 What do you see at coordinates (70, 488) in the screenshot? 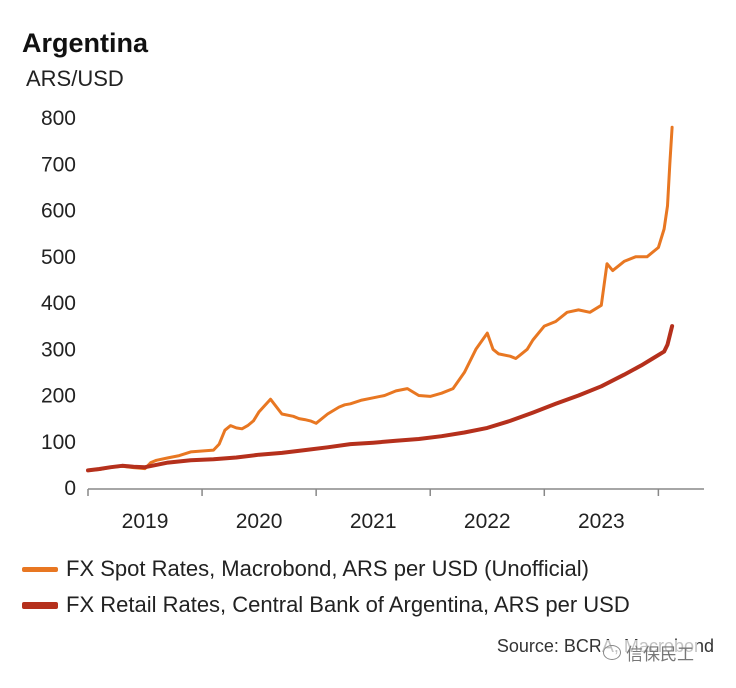
I see `y-tick-label: 0` at bounding box center [70, 488].